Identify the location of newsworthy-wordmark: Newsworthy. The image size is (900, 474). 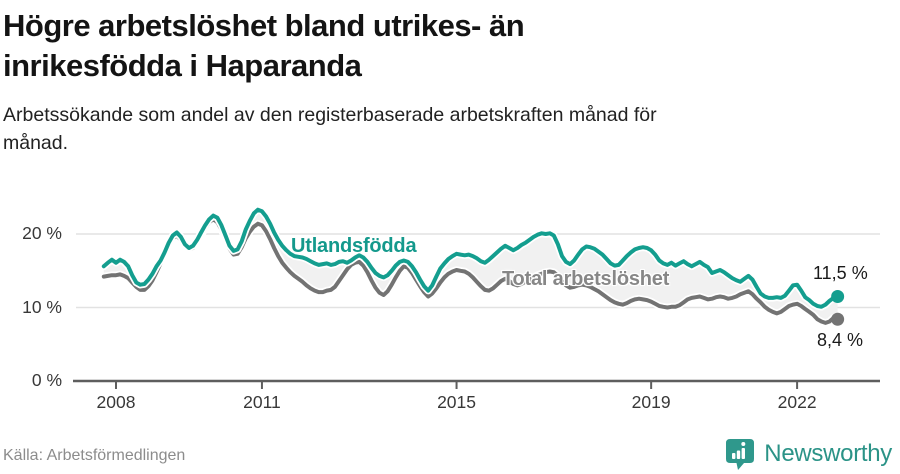
(828, 453).